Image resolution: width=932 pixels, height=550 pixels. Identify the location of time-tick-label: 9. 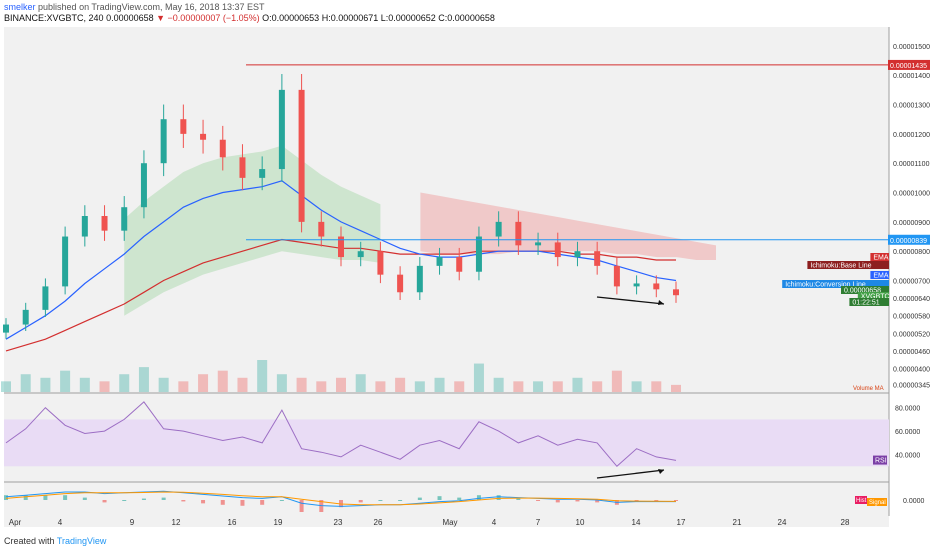
(132, 522).